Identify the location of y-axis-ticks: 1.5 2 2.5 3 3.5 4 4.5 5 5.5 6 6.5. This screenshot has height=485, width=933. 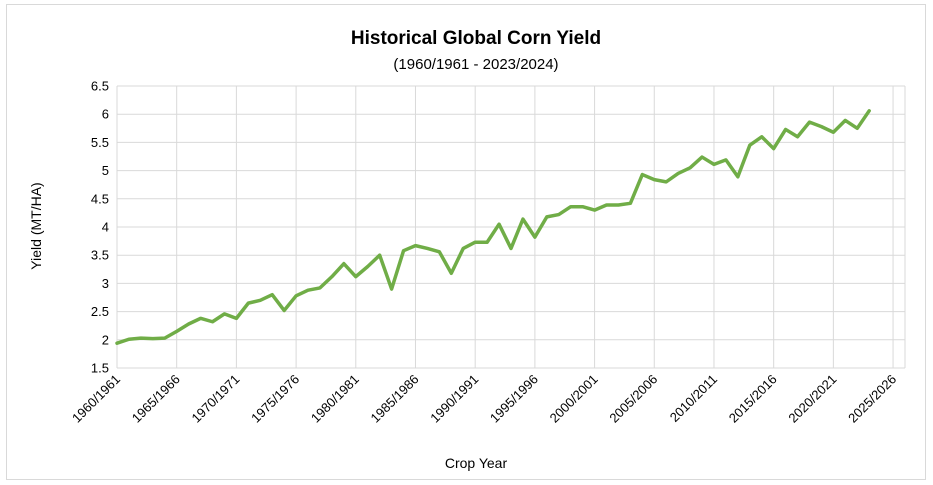
(100, 227).